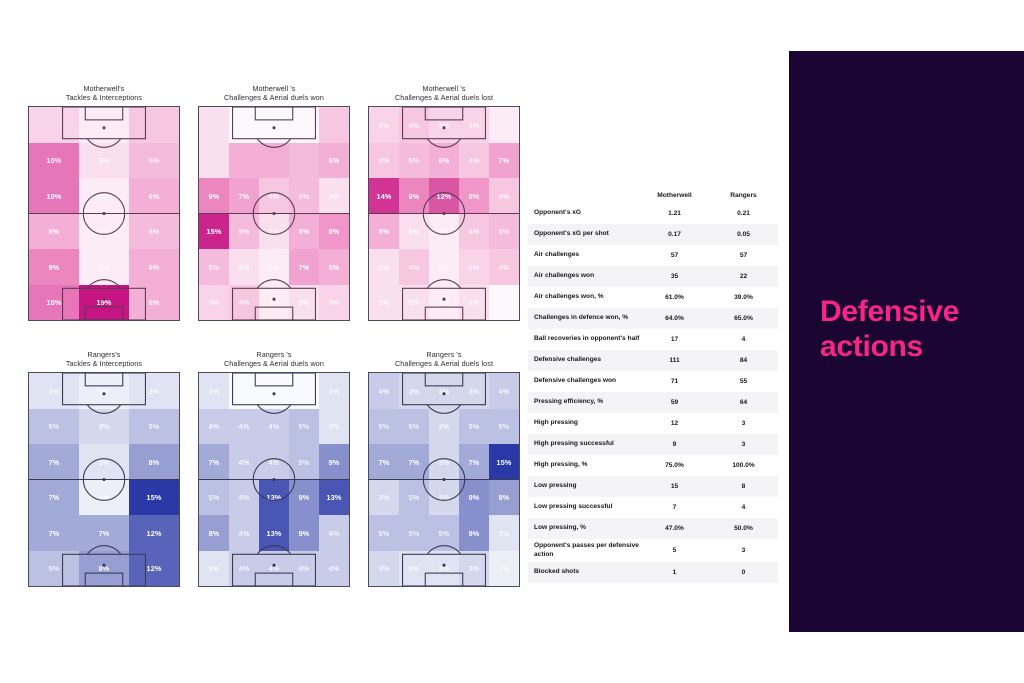 The image size is (1024, 683). What do you see at coordinates (743, 528) in the screenshot?
I see `table-value-rangers: 50.0%` at bounding box center [743, 528].